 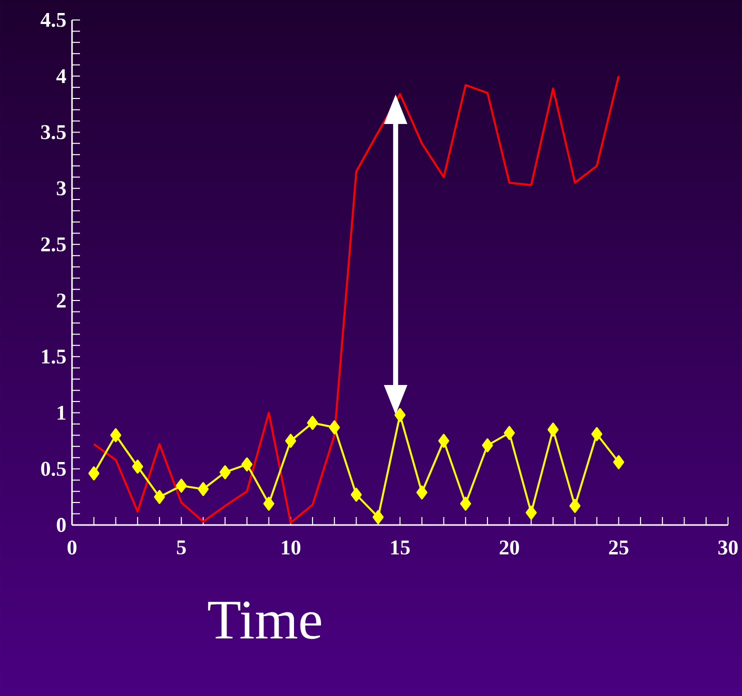 What do you see at coordinates (54, 357) in the screenshot?
I see `y-tick-label: 1.5` at bounding box center [54, 357].